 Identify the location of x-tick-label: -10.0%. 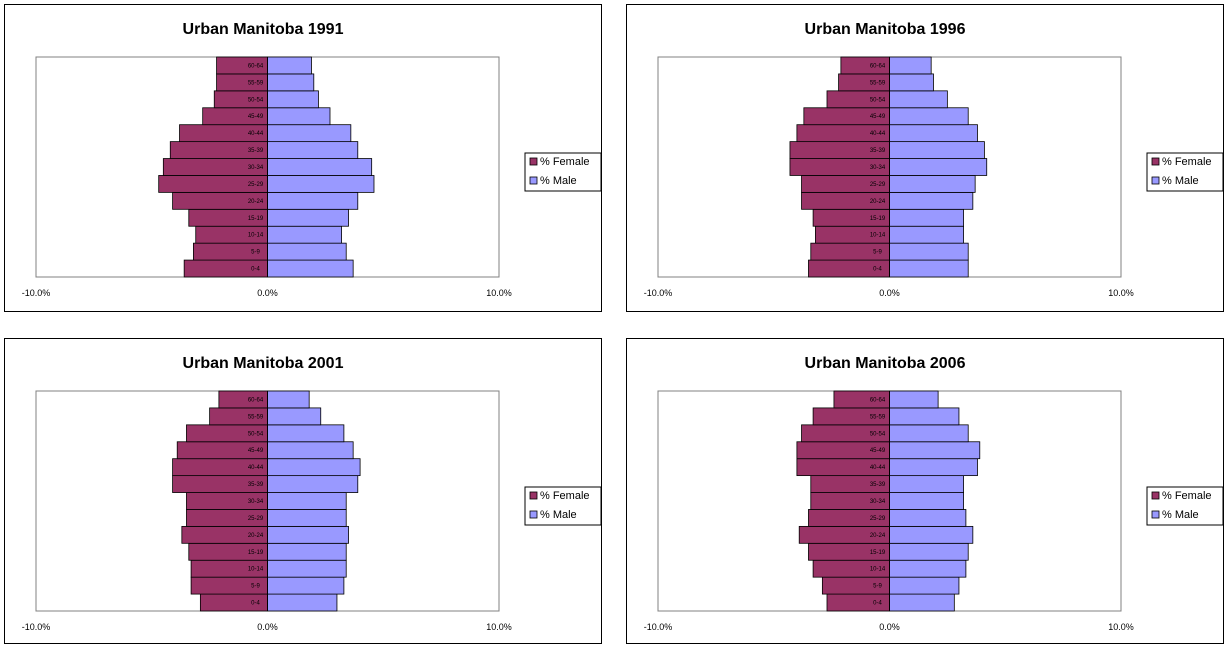
(658, 293).